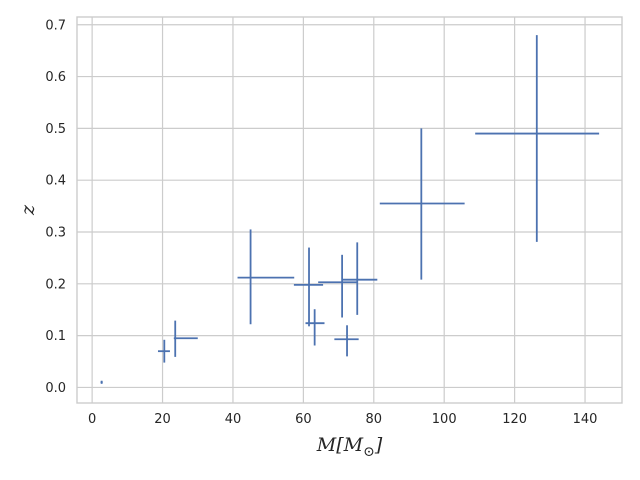 Image resolution: width=640 pixels, height=480 pixels. What do you see at coordinates (55, 181) in the screenshot?
I see `y-tick-label: 0.4` at bounding box center [55, 181].